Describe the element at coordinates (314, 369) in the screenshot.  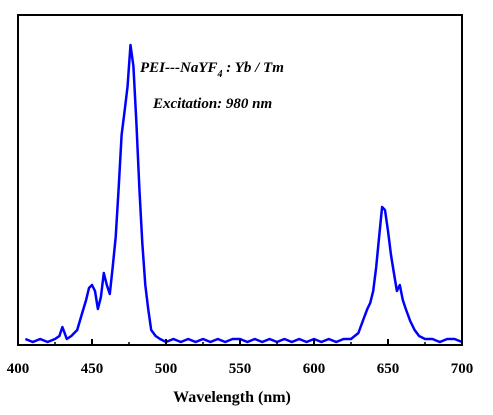
I see `x-tick-label: 600` at that location.